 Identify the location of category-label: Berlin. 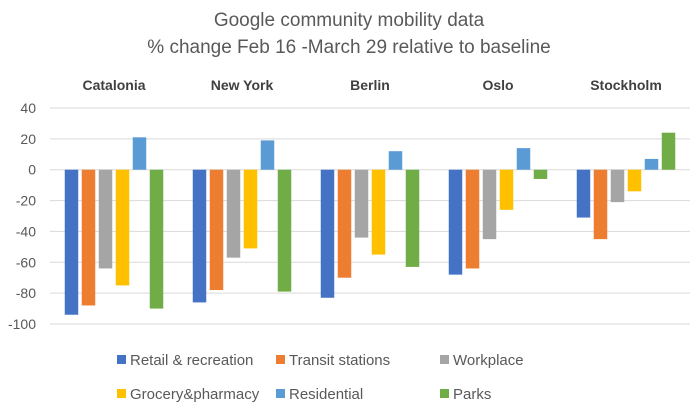
(370, 85).